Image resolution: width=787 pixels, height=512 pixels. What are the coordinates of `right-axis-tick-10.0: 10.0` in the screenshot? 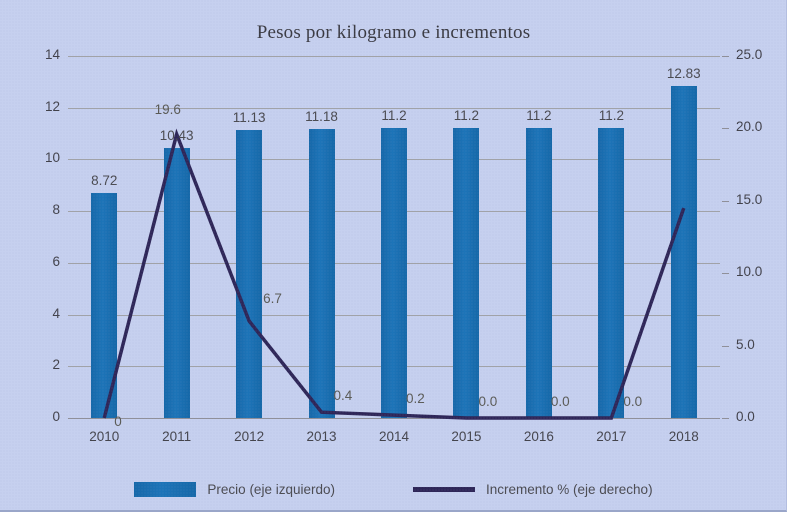 It's located at (749, 272).